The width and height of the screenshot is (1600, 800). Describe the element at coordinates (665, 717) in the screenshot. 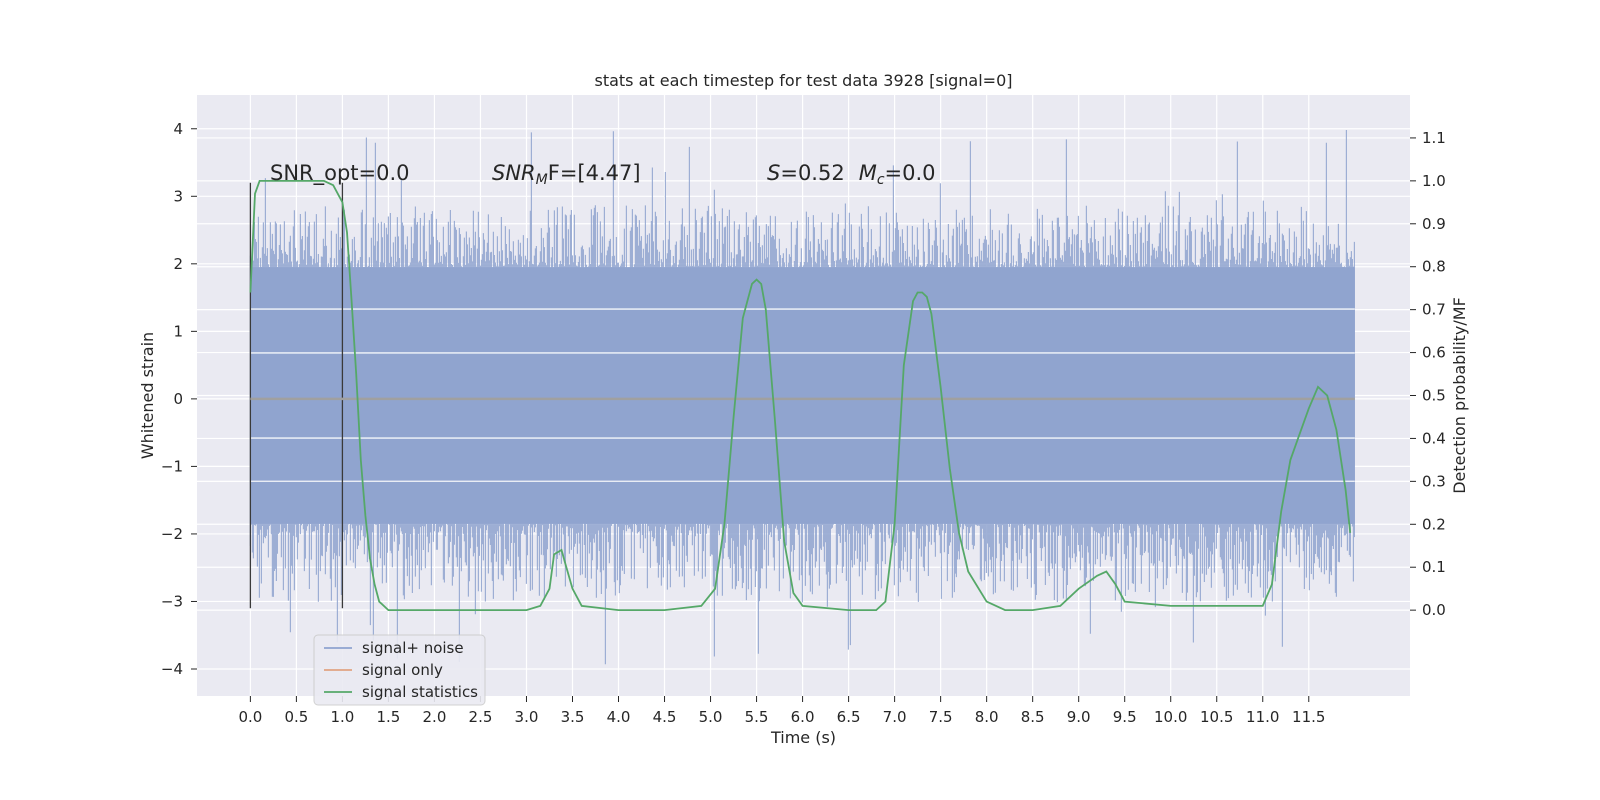

I see `x-tick-label: 4.5` at that location.